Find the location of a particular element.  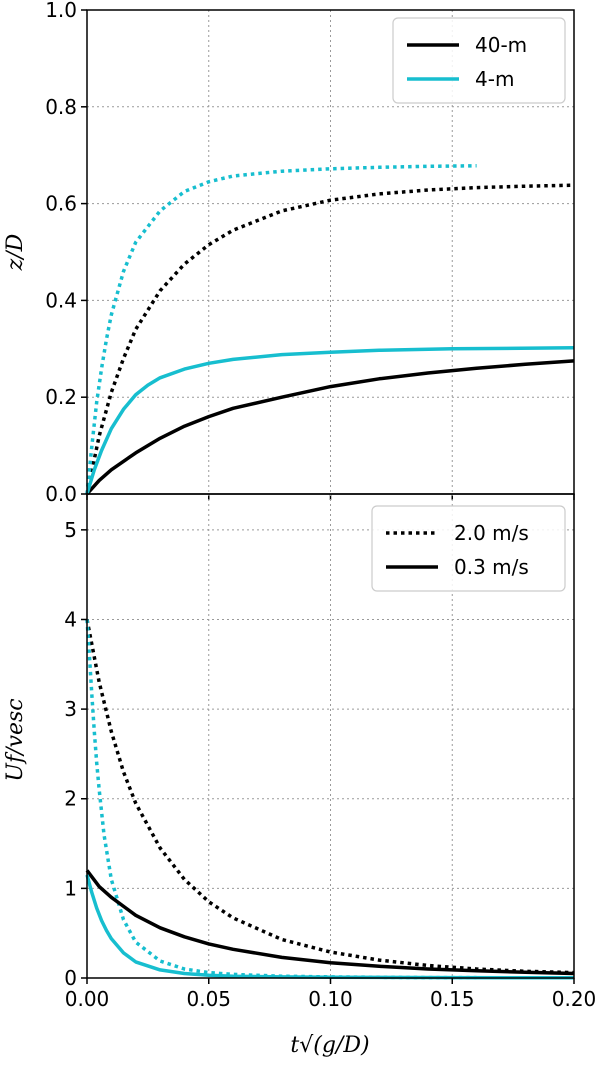

x-tick-label: 0.20 is located at coordinates (574, 999).